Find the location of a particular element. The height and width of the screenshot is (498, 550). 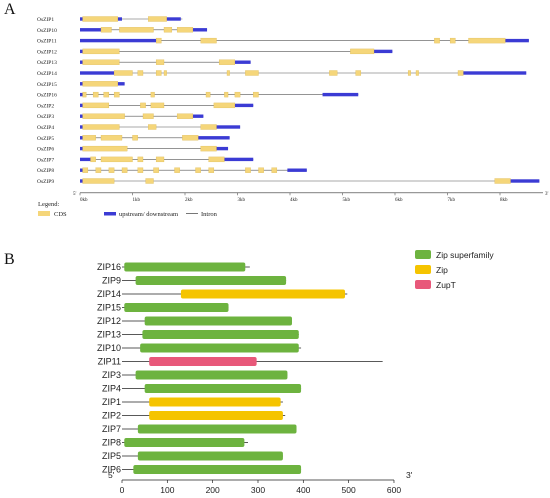

axis-tick-label-a: 3kb is located at coordinates (242, 200).